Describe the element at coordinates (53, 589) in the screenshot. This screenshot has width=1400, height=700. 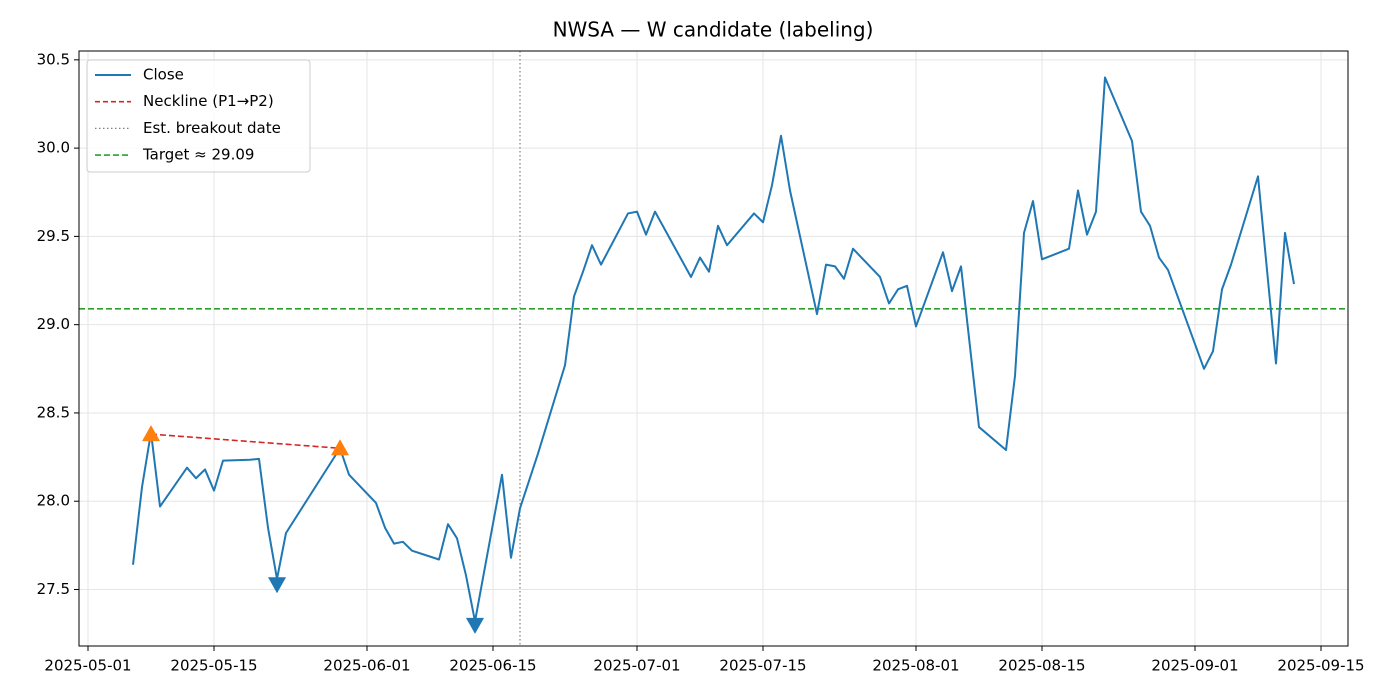
I see `y-tick-label: 27.5` at that location.